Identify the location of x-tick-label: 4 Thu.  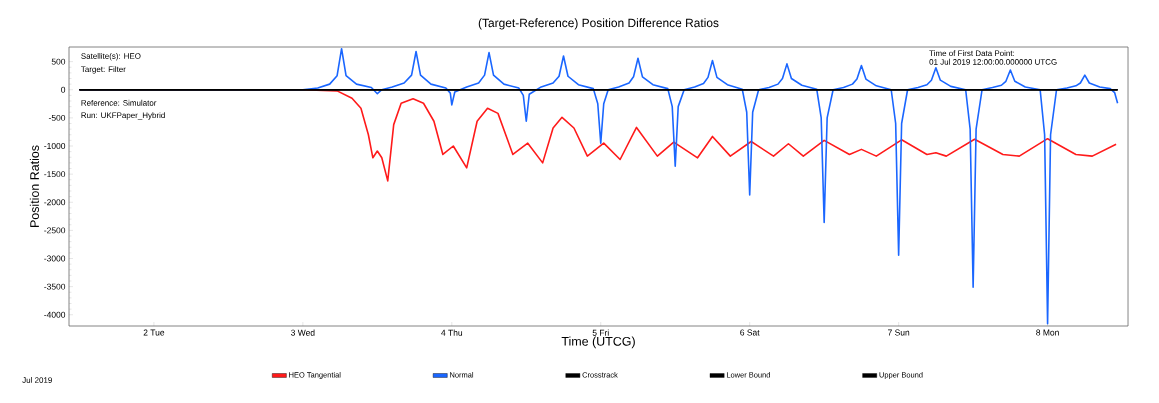
(452, 332).